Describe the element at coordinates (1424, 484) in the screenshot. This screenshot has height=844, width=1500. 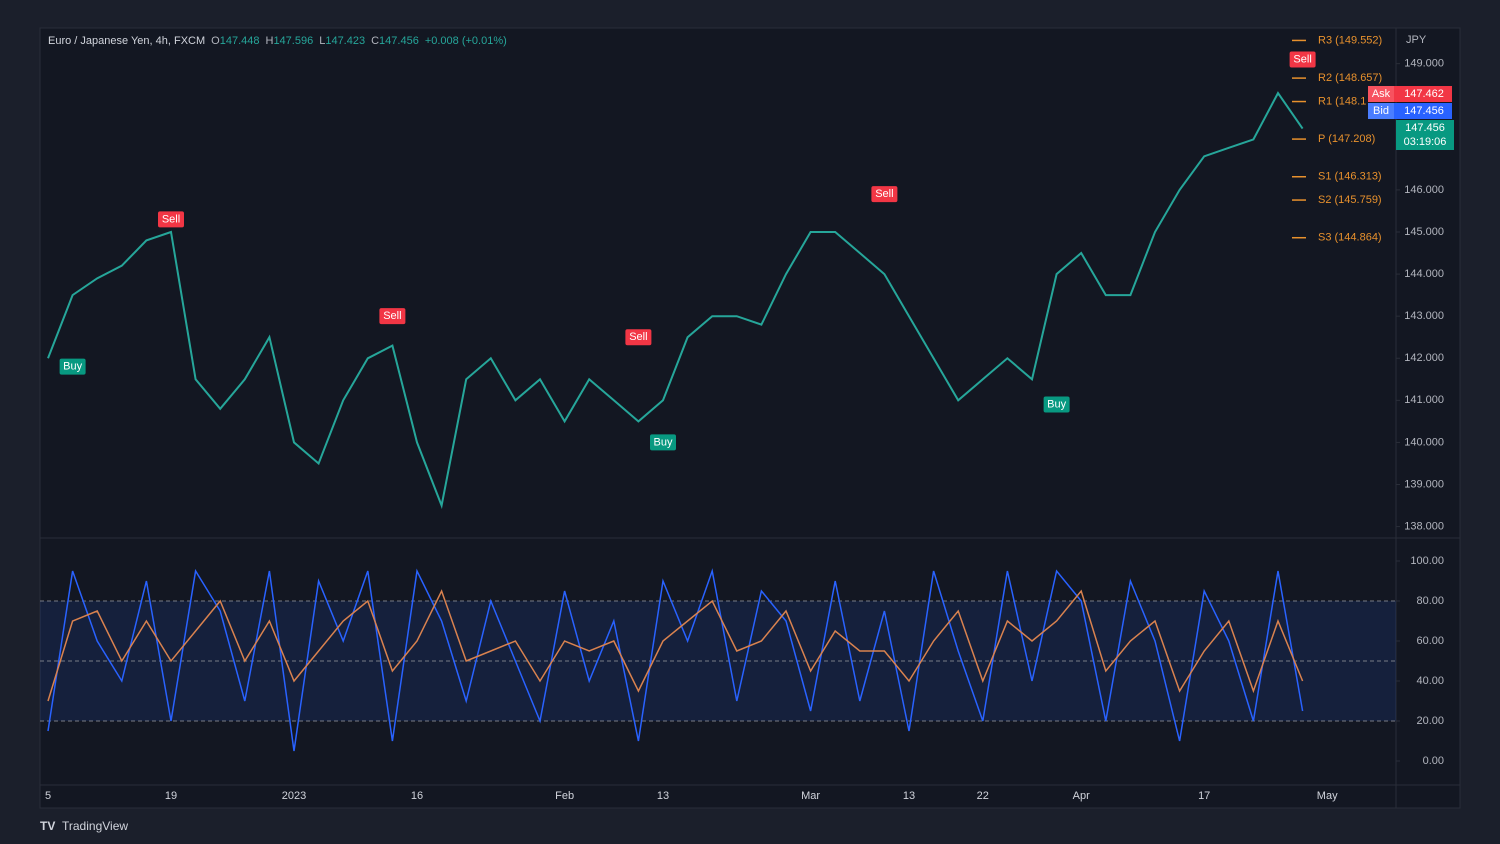
I see `y-tick-label: 139.000` at that location.